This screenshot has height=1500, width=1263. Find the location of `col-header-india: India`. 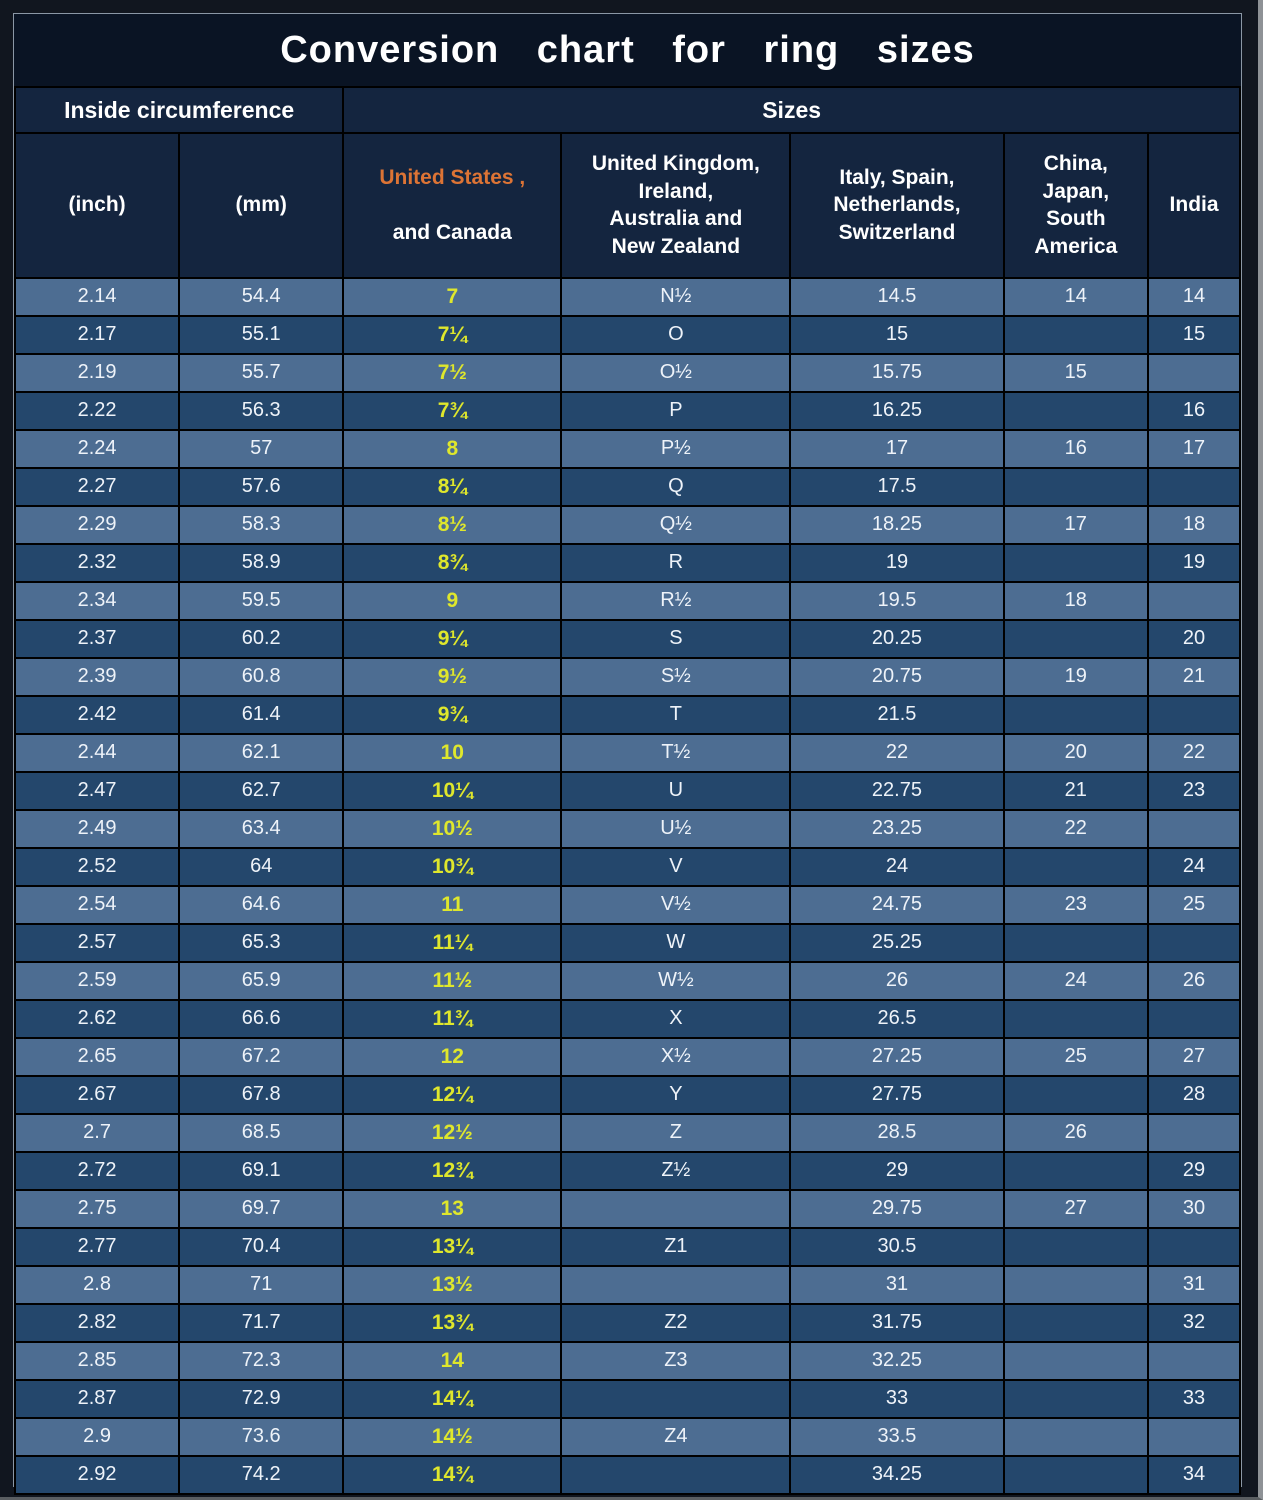

col-header-india: India is located at coordinates (1194, 205).